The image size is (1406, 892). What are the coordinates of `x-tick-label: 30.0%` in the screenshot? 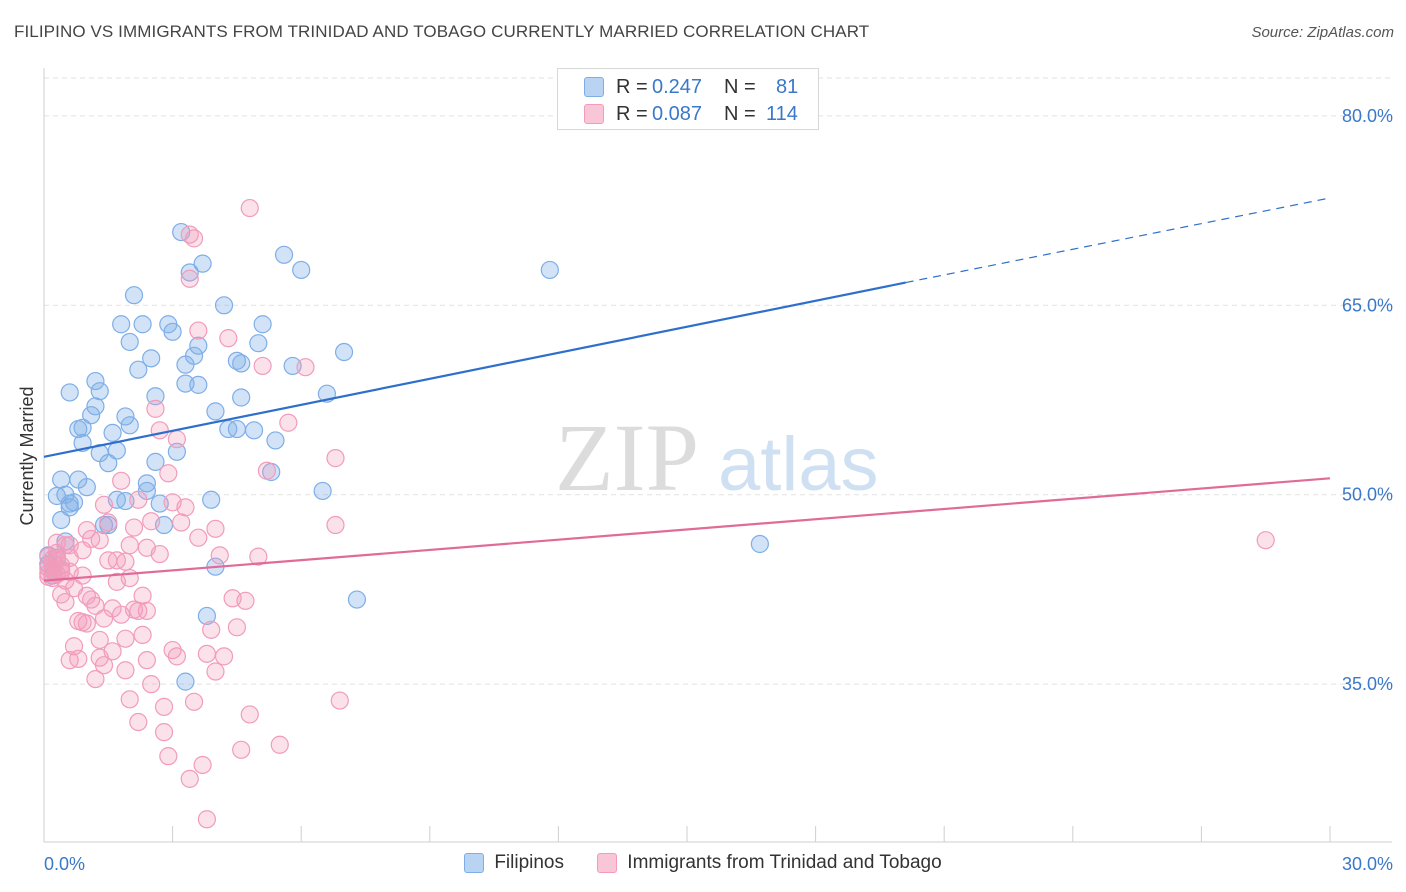 It's located at (1367, 864).